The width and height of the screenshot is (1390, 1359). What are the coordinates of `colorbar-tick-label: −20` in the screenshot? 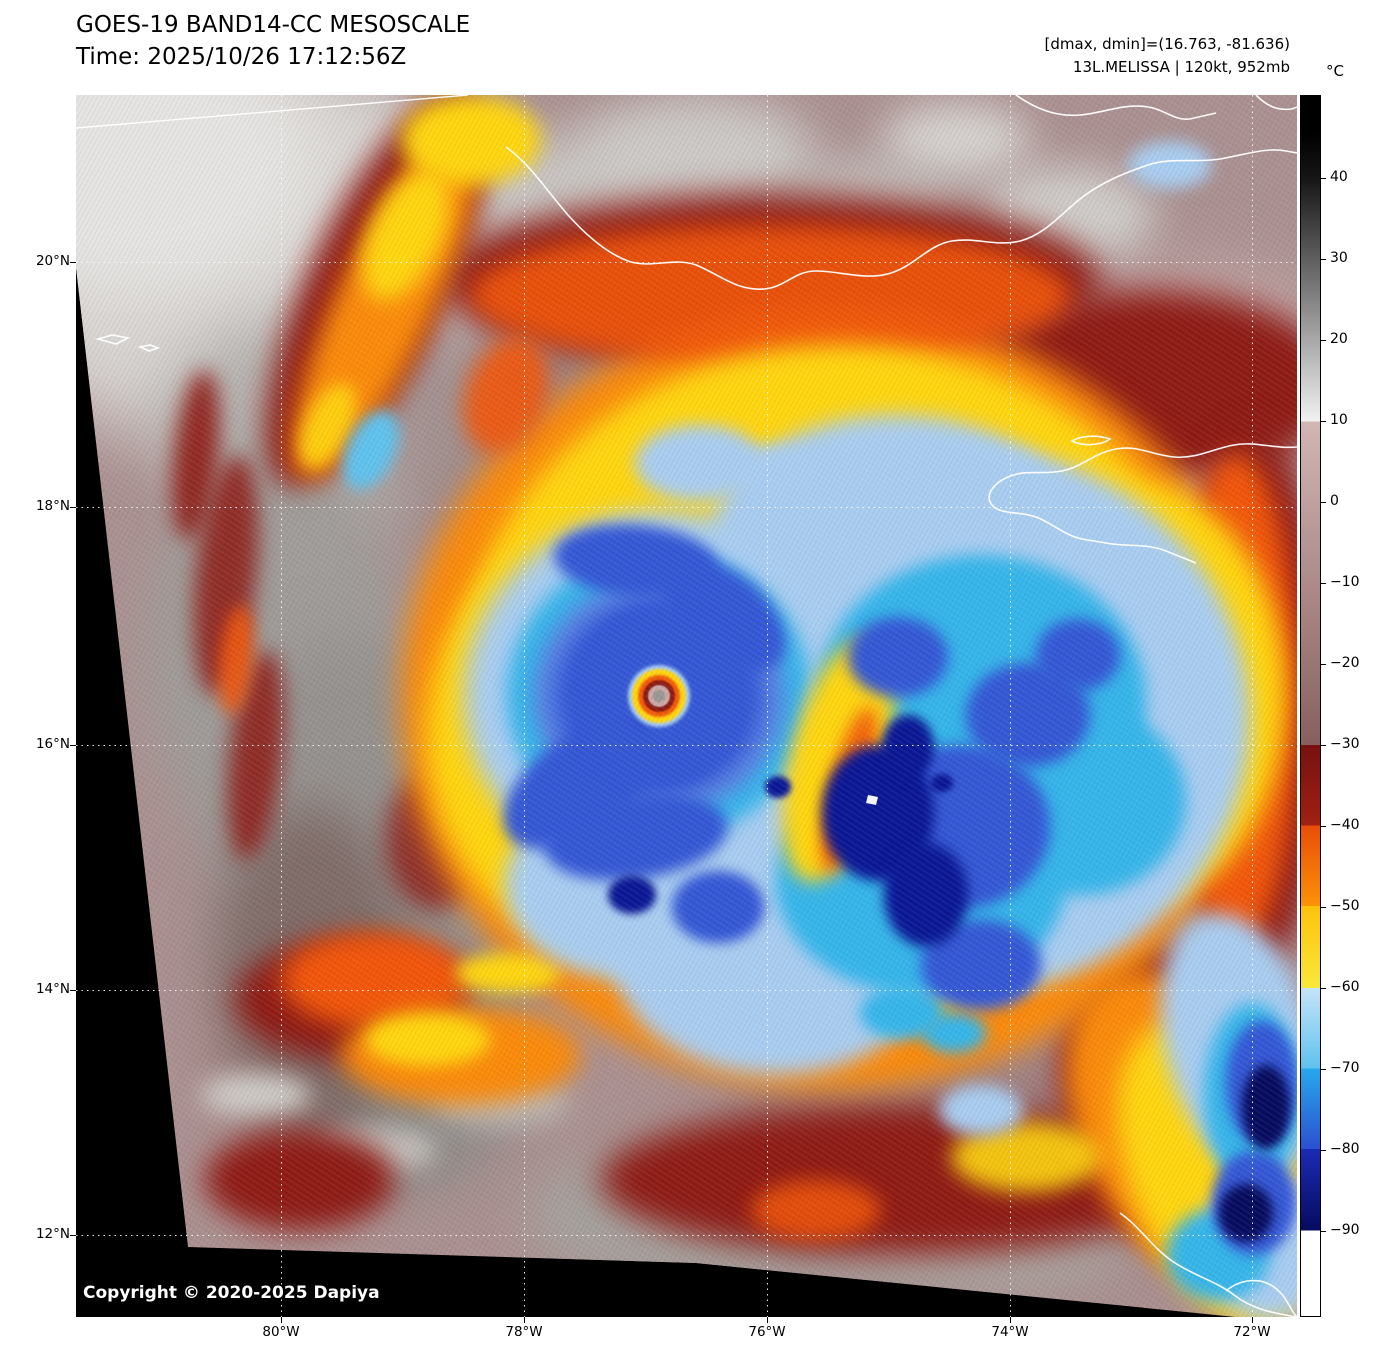 It's located at (1345, 663).